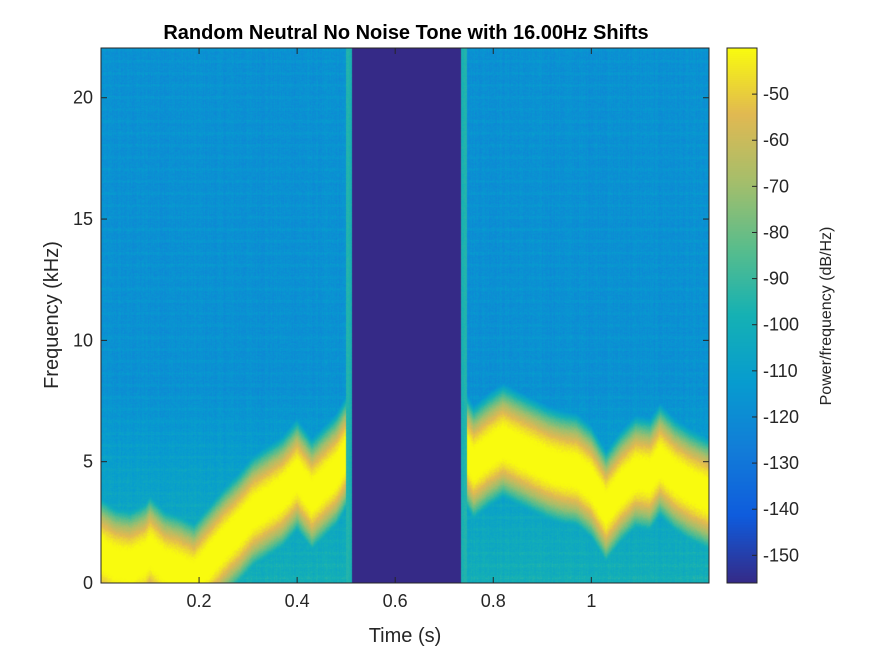  What do you see at coordinates (199, 601) in the screenshot?
I see `x-tick-label: 0.2` at bounding box center [199, 601].